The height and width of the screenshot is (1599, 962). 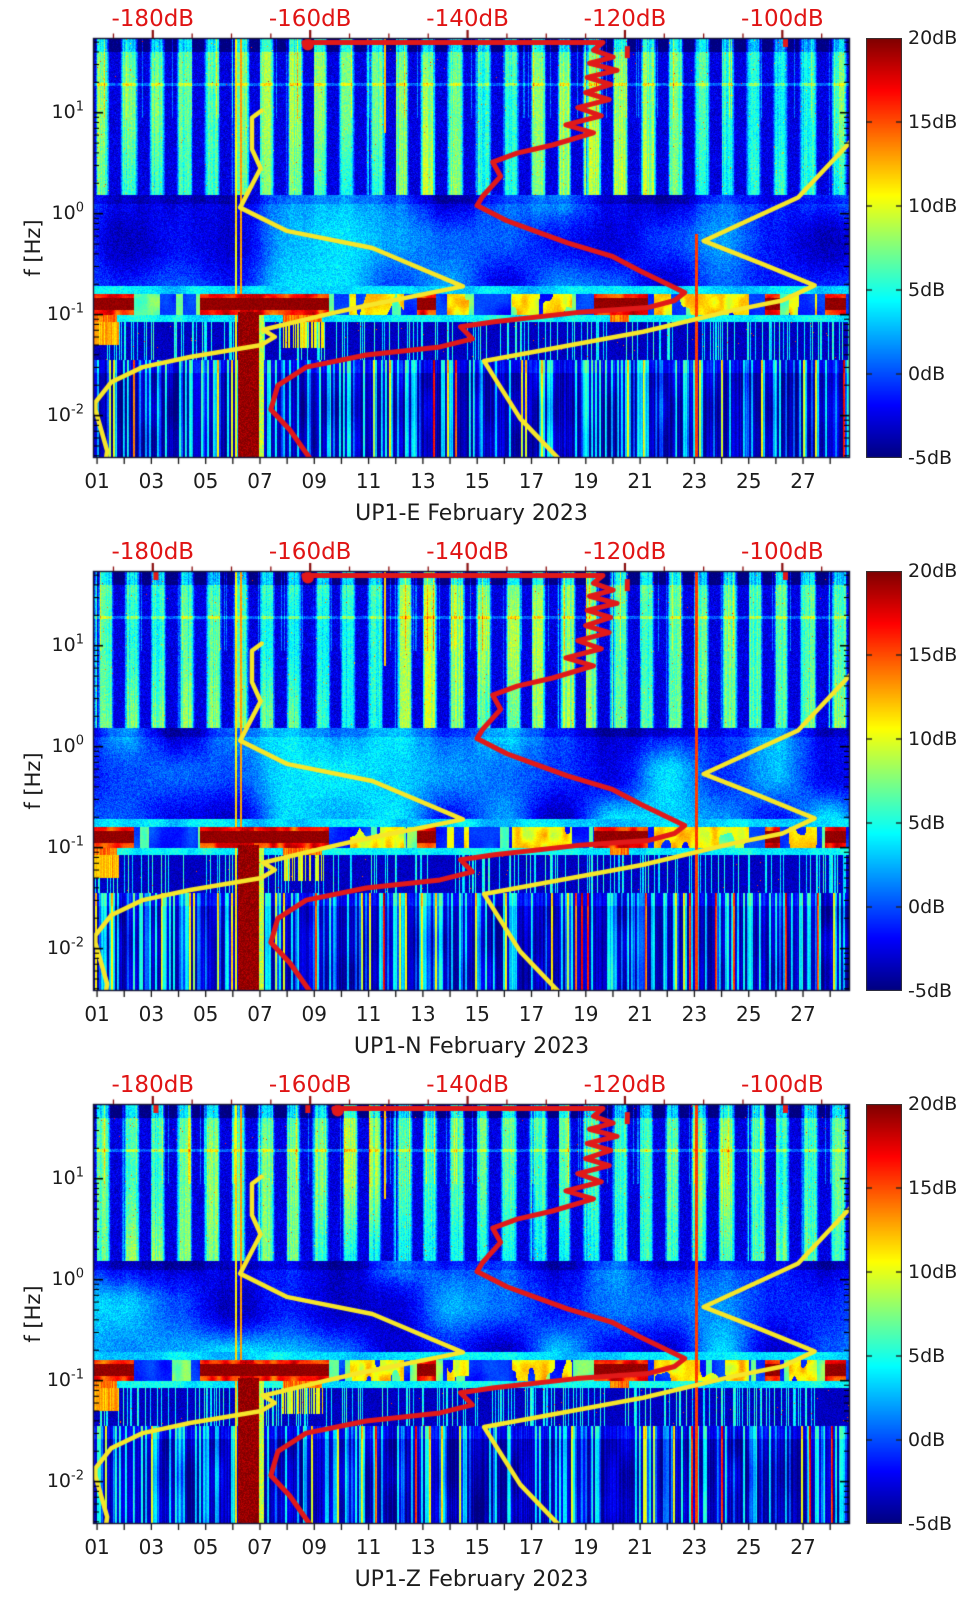 I want to click on panel-title: UP1-E February 2023, so click(x=471, y=513).